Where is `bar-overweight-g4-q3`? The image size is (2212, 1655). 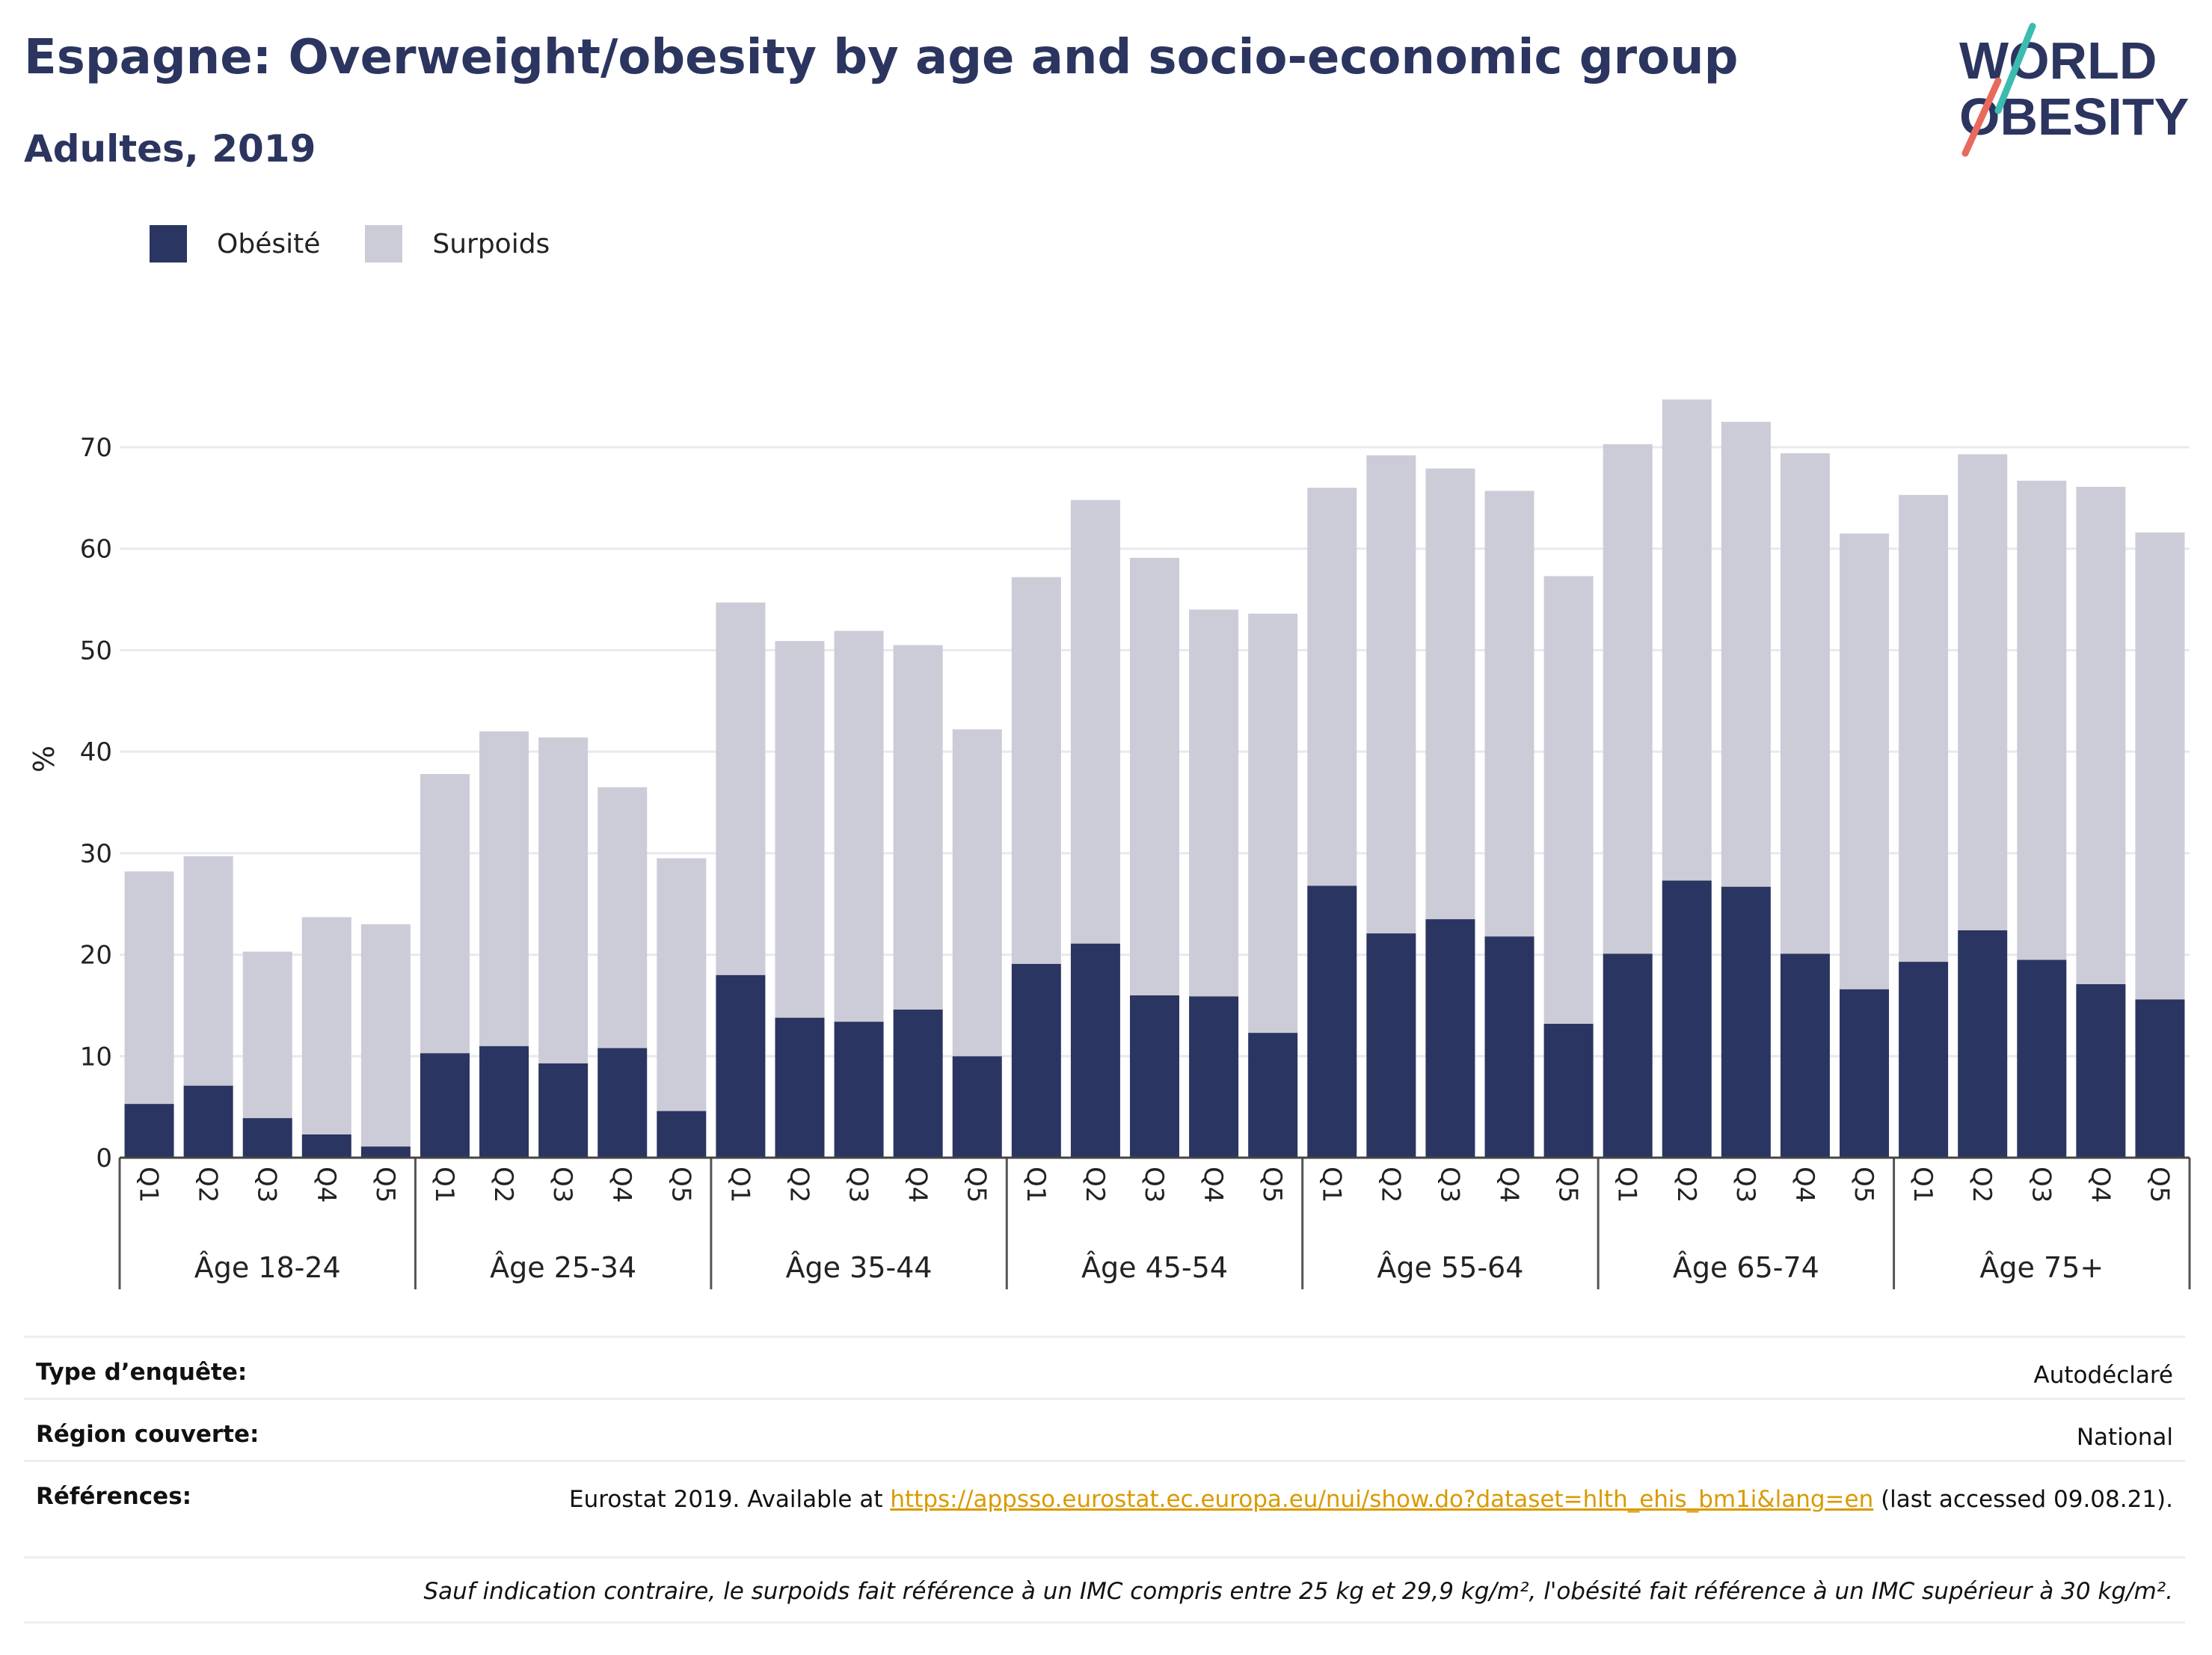
bar-overweight-g4-q3 is located at coordinates (1154, 776).